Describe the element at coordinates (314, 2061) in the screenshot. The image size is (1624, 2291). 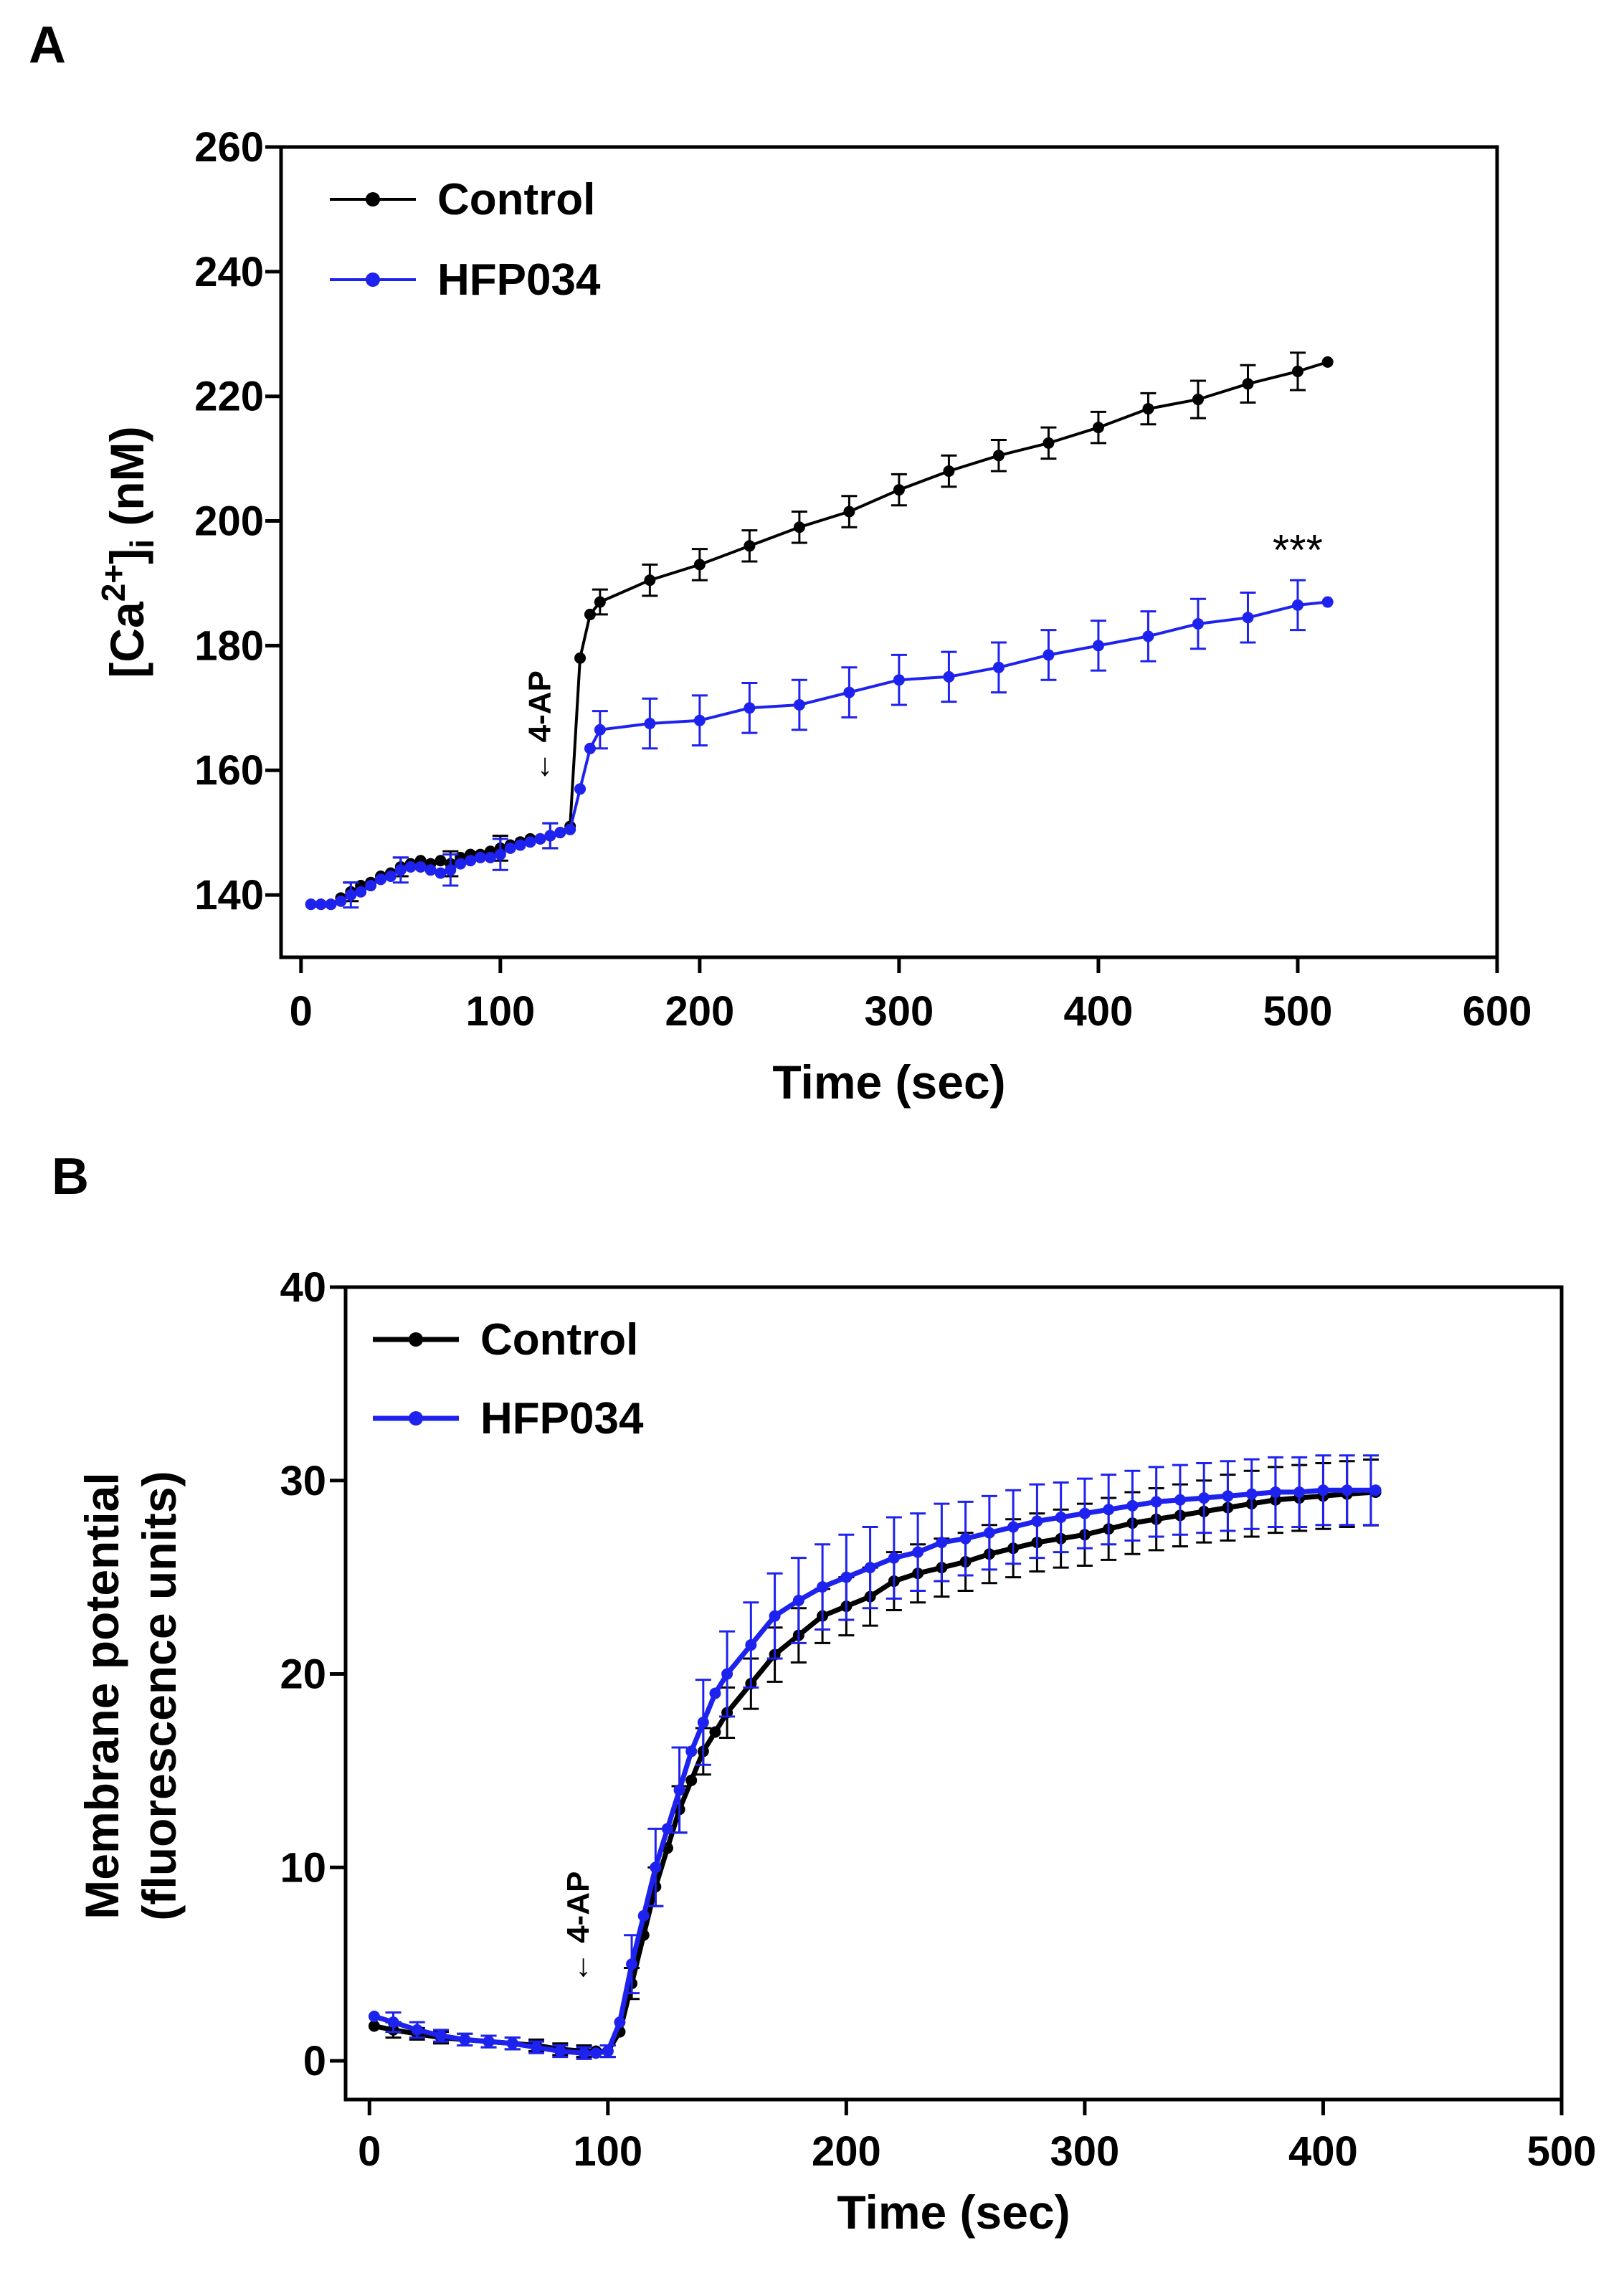
I see `y-tick-label: 0` at that location.